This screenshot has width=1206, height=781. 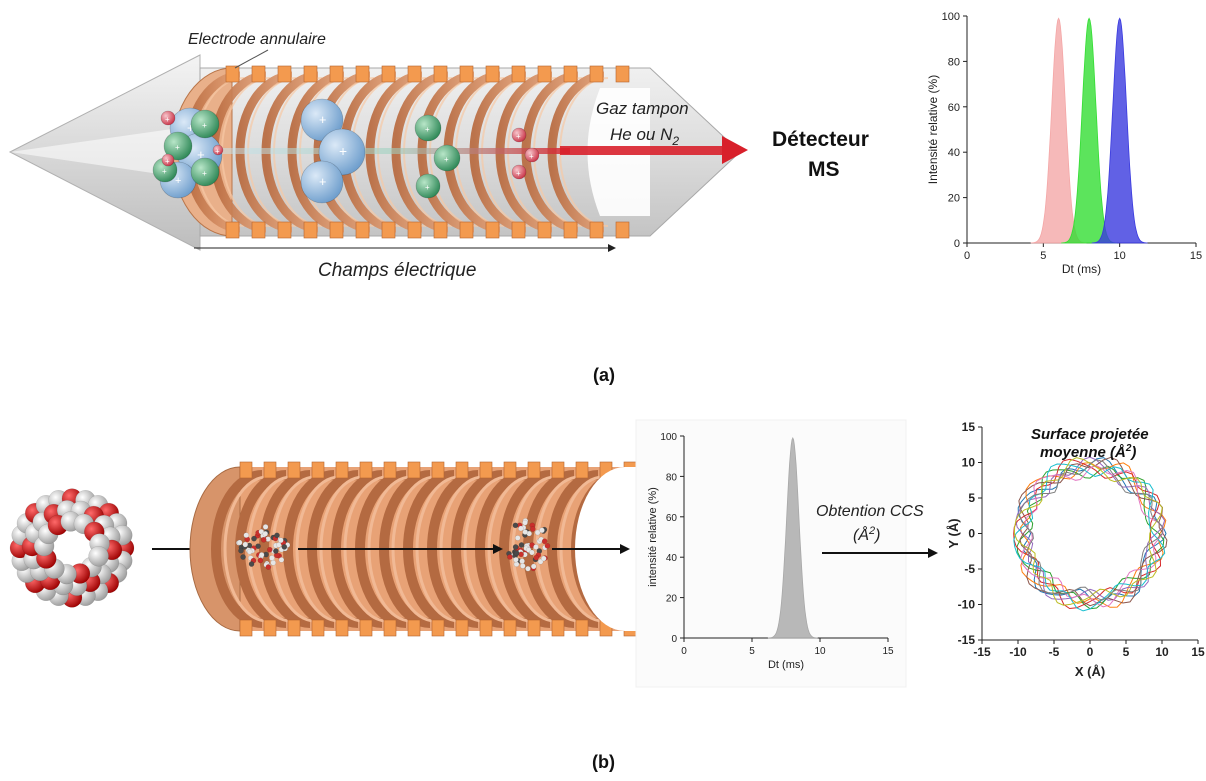 I want to click on y-tick-label: 100, so click(x=951, y=17).